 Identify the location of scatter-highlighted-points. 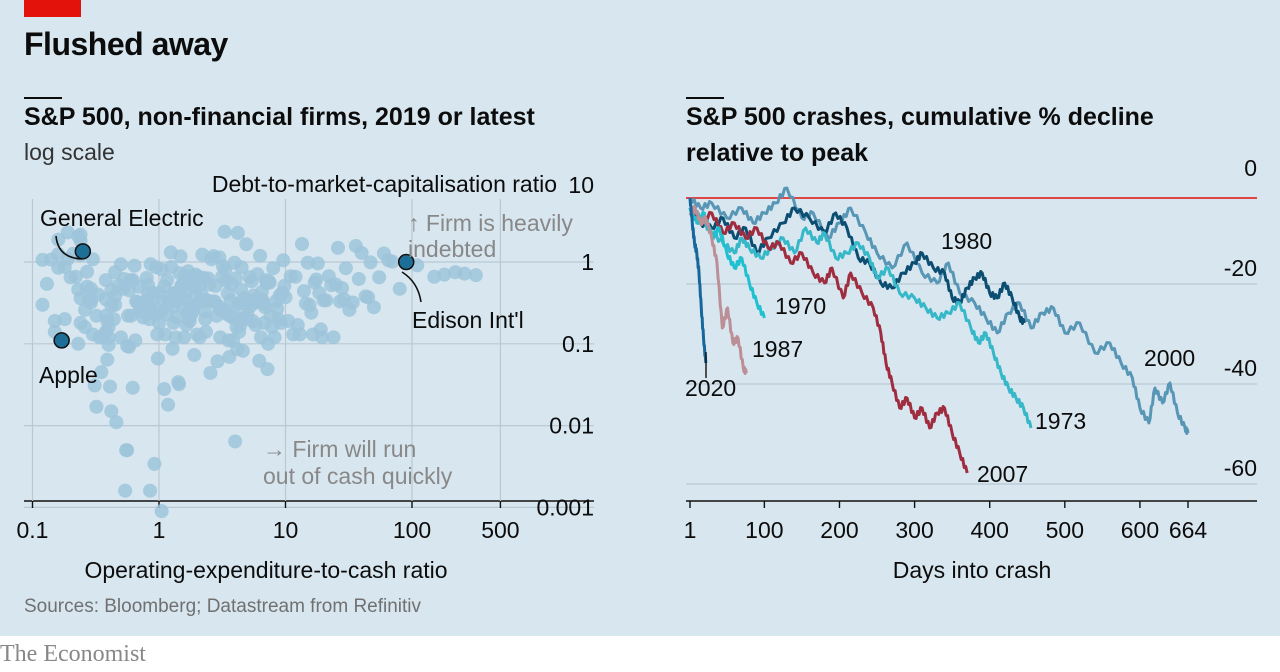
(234, 296).